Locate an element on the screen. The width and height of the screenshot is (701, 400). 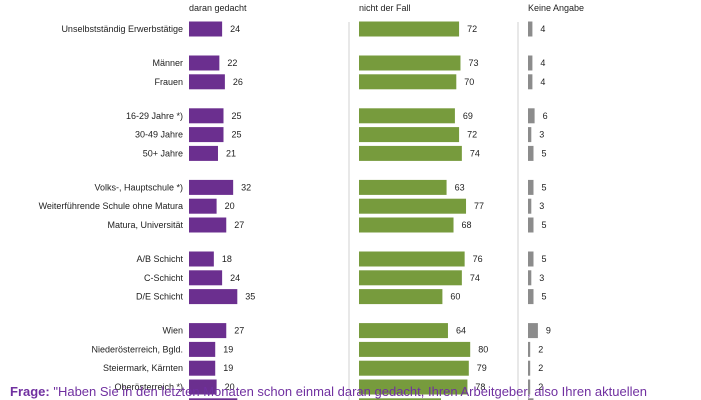
value-1-9: 27 is located at coordinates (239, 225).